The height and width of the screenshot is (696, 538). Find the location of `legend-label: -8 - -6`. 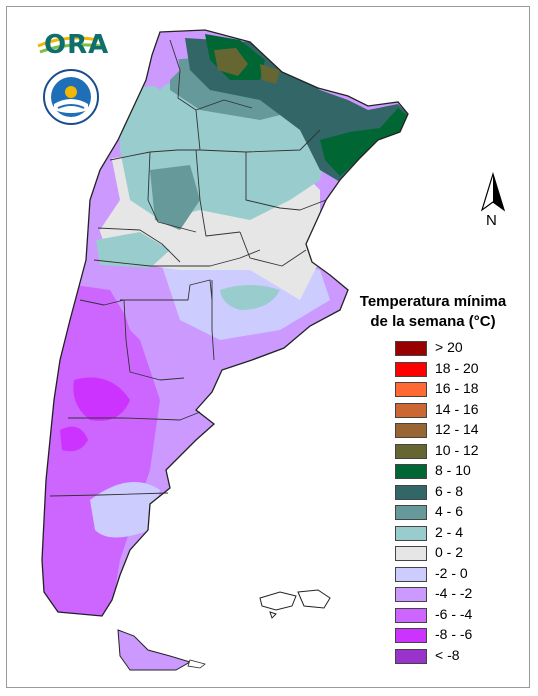

legend-label: -8 - -6 is located at coordinates (454, 634).